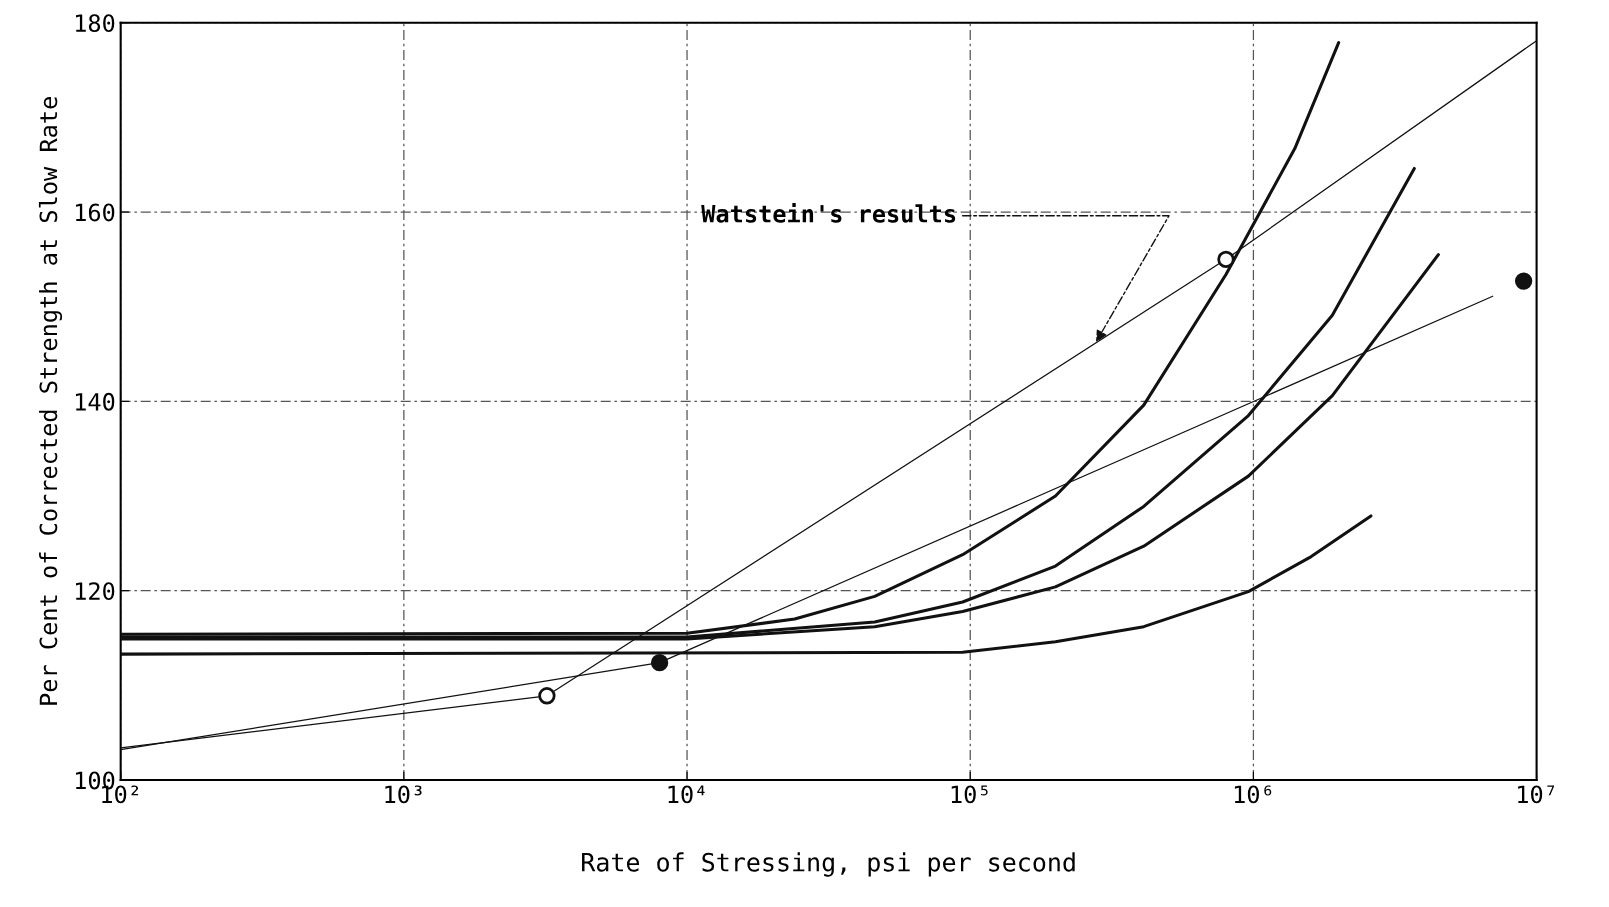  What do you see at coordinates (1253, 794) in the screenshot?
I see `x-tick-label: 10⁶` at bounding box center [1253, 794].